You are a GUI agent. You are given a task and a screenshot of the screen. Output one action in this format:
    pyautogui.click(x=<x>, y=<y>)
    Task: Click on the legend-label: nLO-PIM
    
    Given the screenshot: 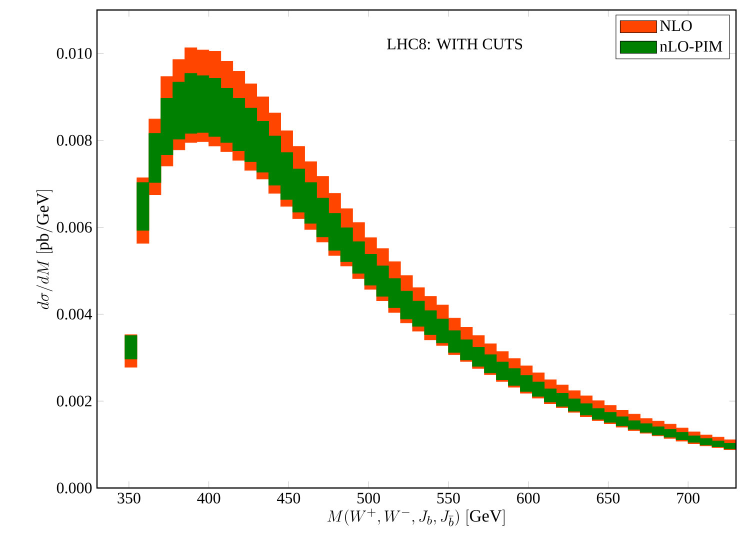 What is the action you would take?
    pyautogui.click(x=691, y=46)
    